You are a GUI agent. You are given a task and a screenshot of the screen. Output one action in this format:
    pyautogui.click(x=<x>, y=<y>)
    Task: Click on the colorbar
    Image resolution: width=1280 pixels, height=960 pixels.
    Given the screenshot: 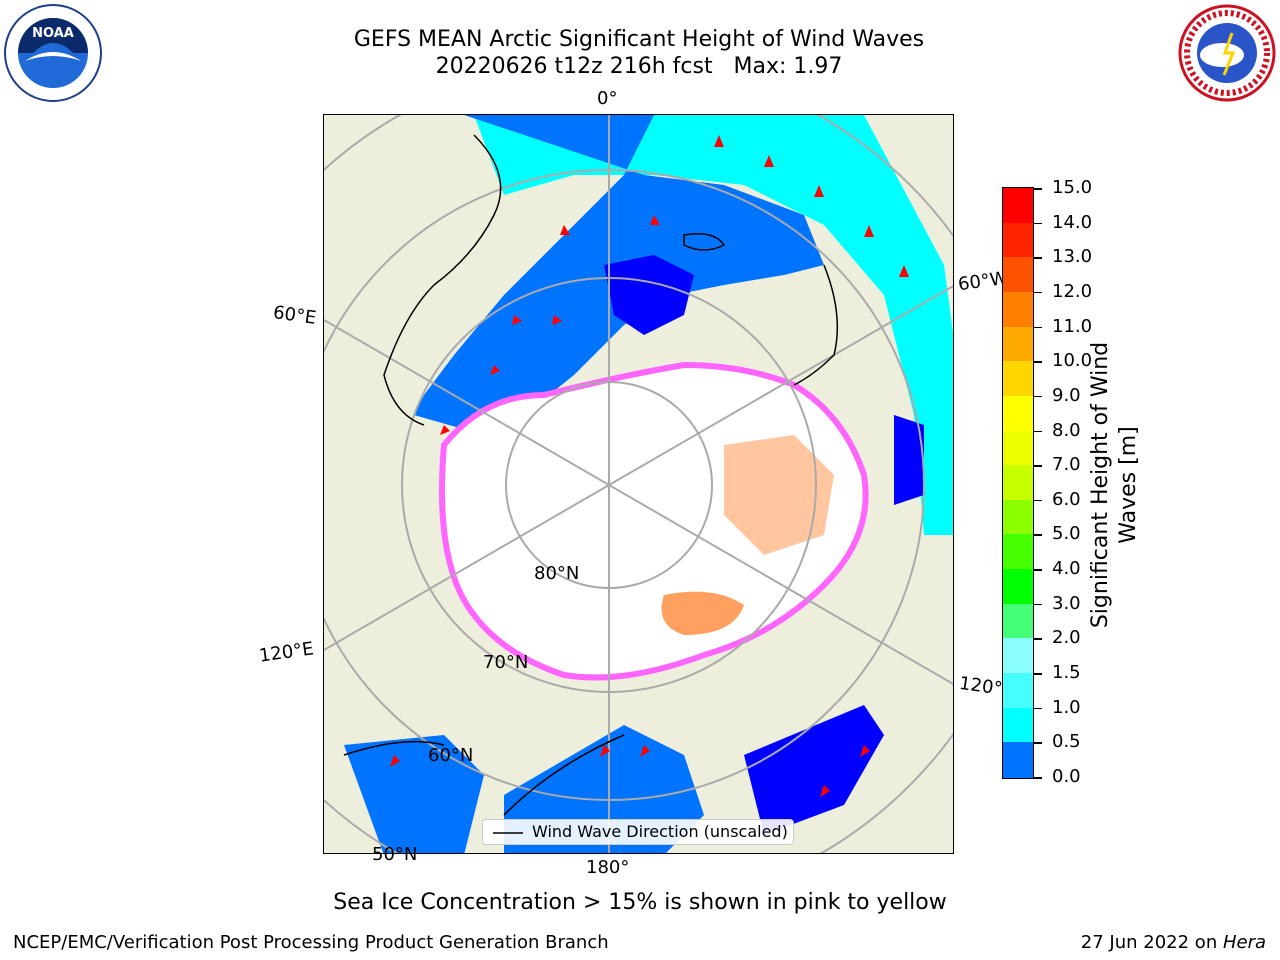 What is the action you would take?
    pyautogui.click(x=1018, y=483)
    